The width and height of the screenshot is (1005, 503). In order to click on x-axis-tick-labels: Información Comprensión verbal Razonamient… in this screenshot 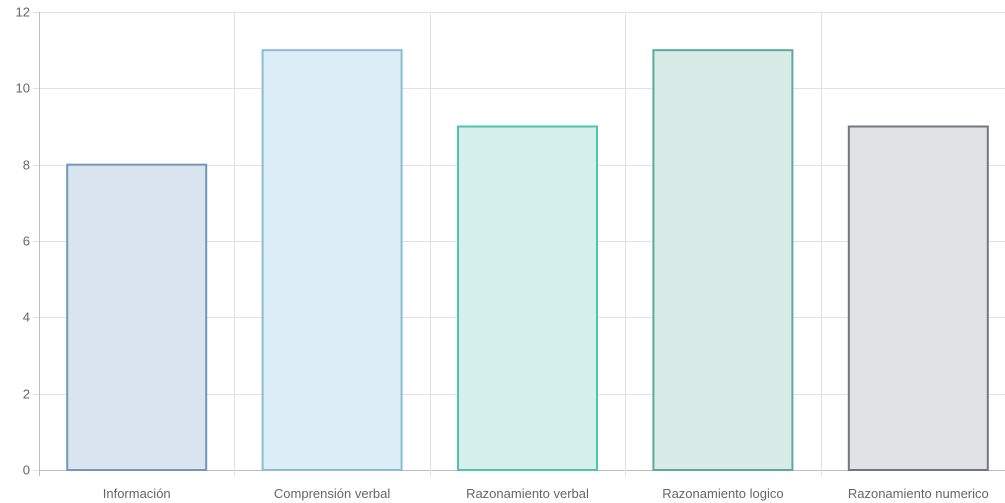, I will do `click(546, 493)`.